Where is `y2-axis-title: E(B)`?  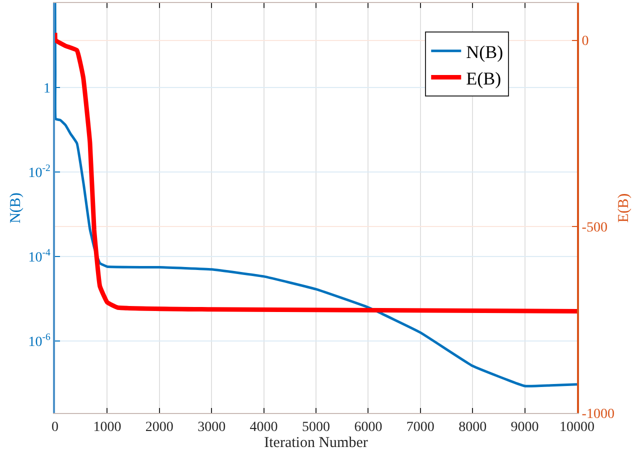 y2-axis-title: E(B) is located at coordinates (624, 208).